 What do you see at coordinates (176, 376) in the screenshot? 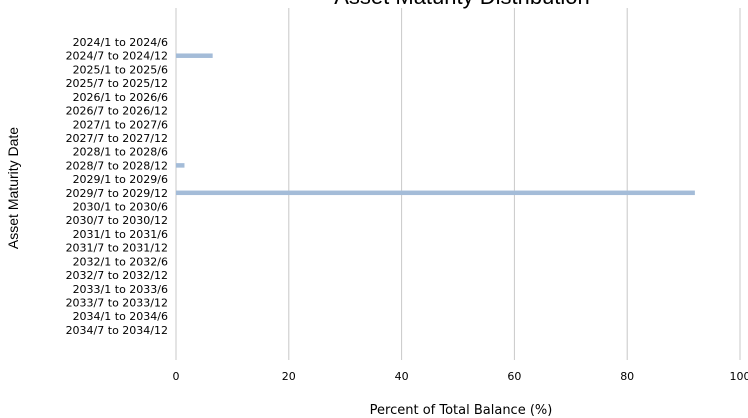
I see `x-tick-label: 0` at bounding box center [176, 376].